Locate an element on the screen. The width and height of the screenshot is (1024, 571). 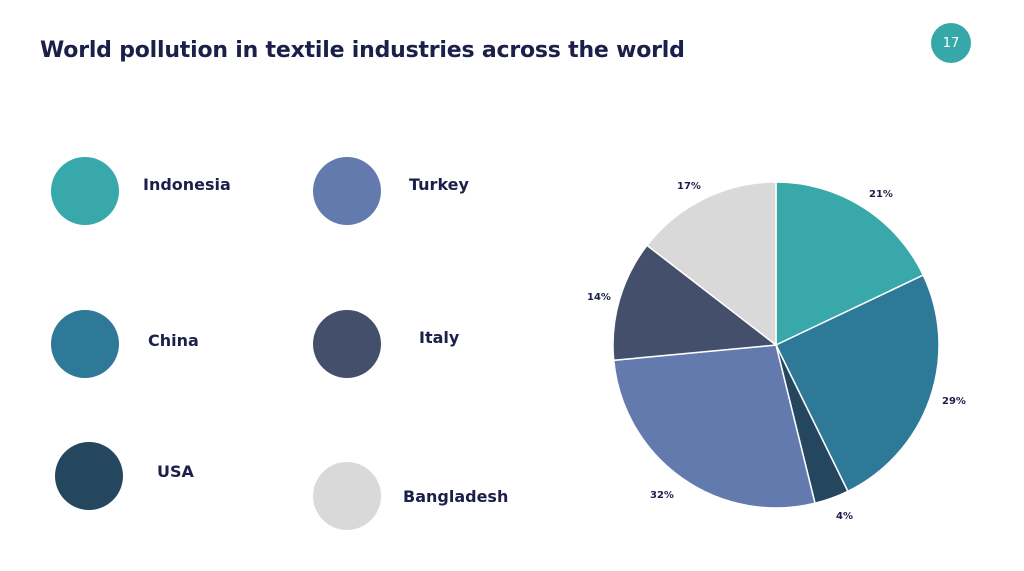
slice-label-usa: 4% is located at coordinates (844, 516).